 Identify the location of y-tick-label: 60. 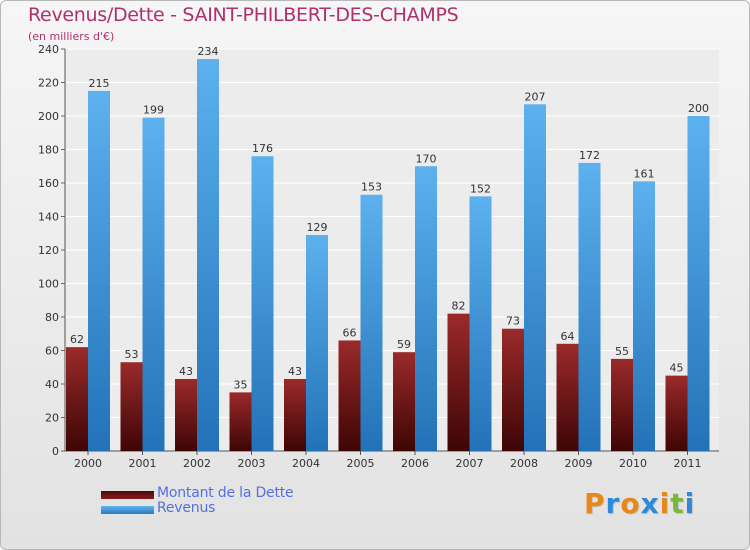
(52, 351).